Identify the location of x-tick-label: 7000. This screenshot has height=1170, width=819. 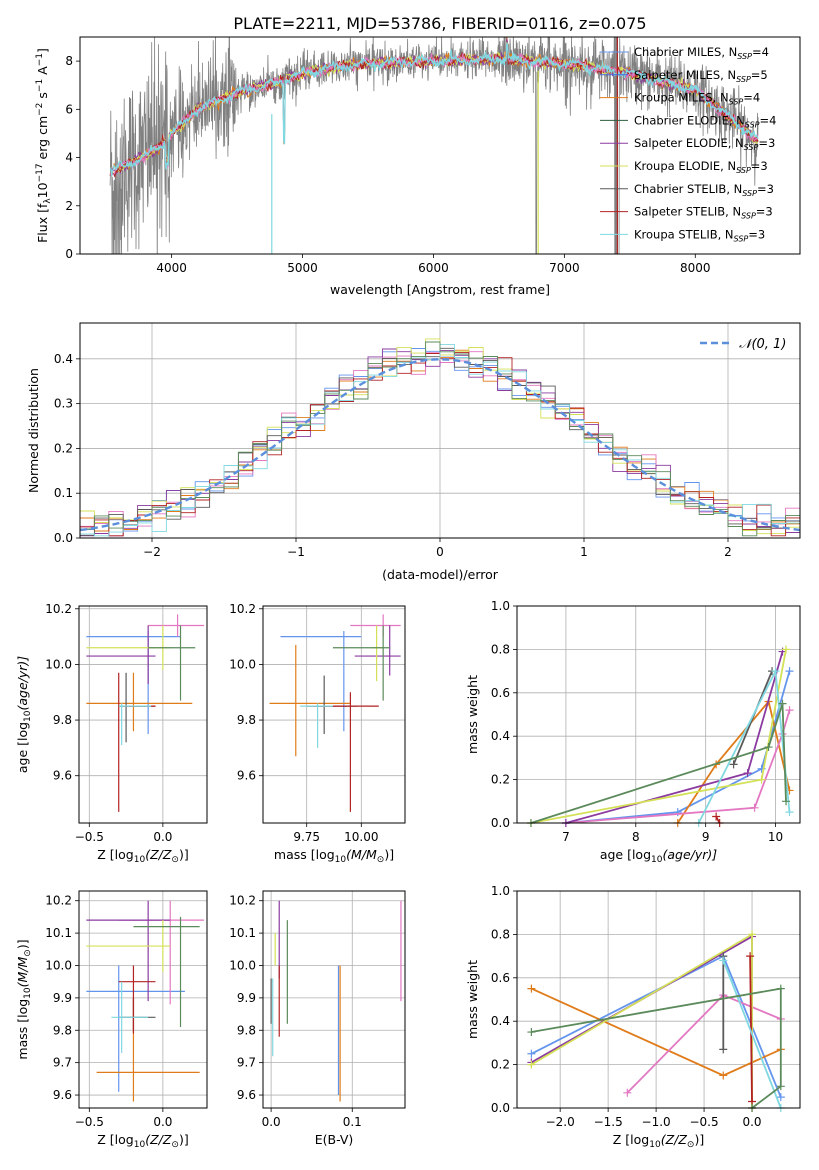
(564, 268).